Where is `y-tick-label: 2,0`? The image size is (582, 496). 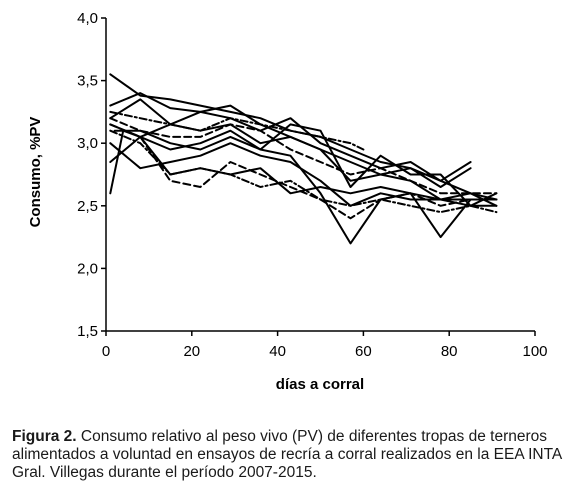
y-tick-label: 2,0 is located at coordinates (87, 268).